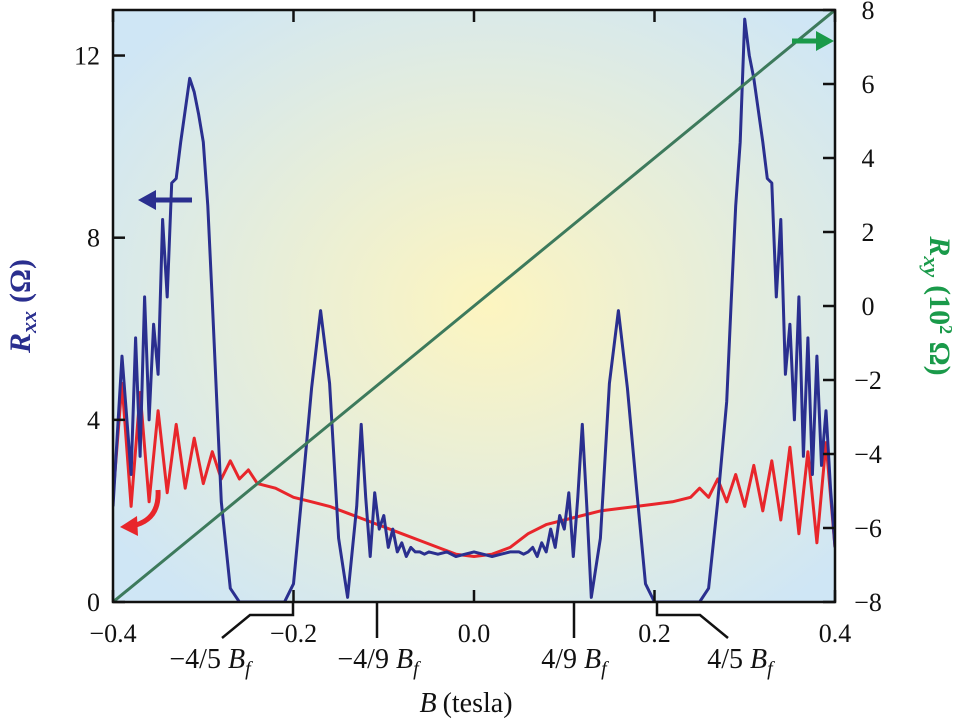 The height and width of the screenshot is (722, 960). Describe the element at coordinates (293, 633) in the screenshot. I see `x-tick-label: −0.2` at that location.